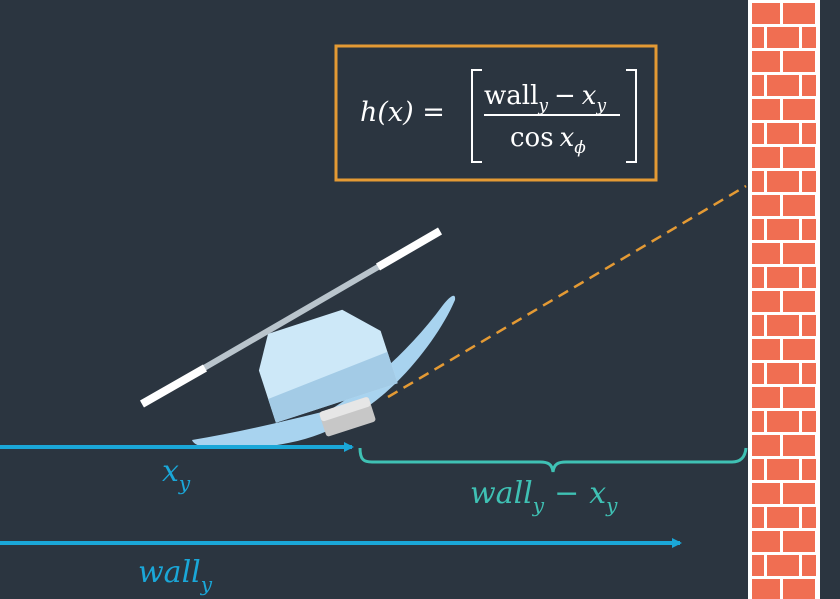 The width and height of the screenshot is (840, 599). Describe the element at coordinates (548, 140) in the screenshot. I see `formula-denominator: cos xϕ` at that location.